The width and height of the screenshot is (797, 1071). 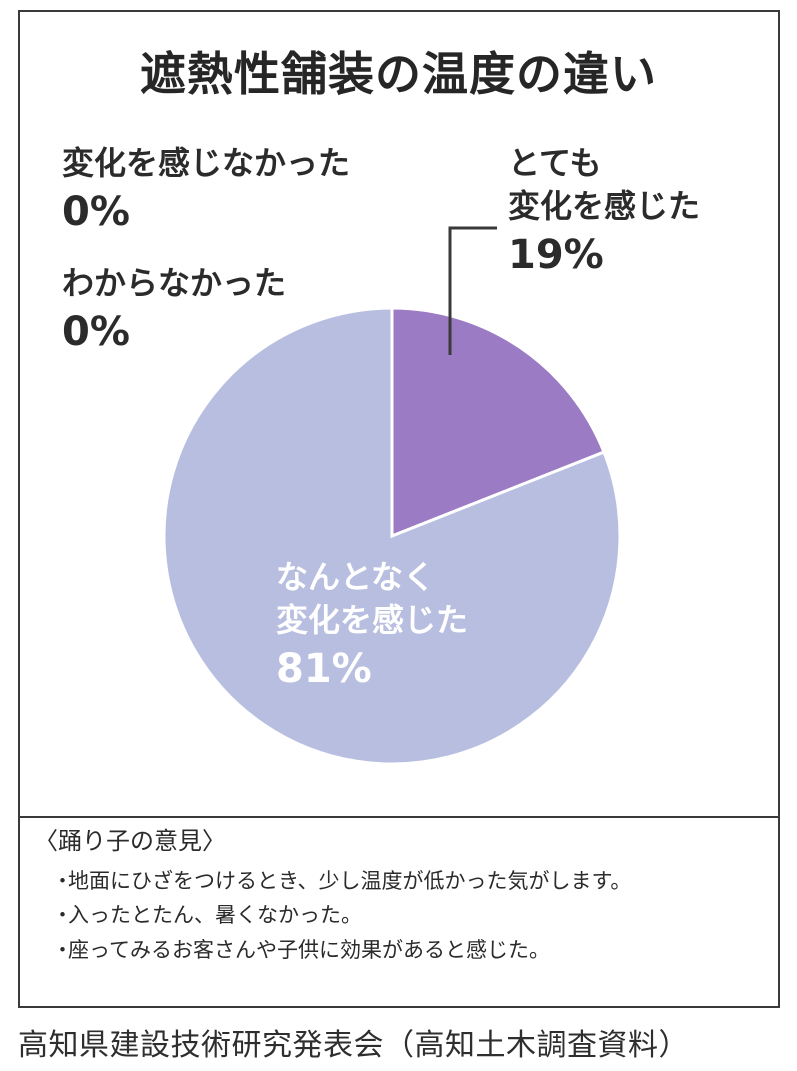 What do you see at coordinates (174, 283) in the screenshot?
I see `label-unknown-text: わからなかった` at bounding box center [174, 283].